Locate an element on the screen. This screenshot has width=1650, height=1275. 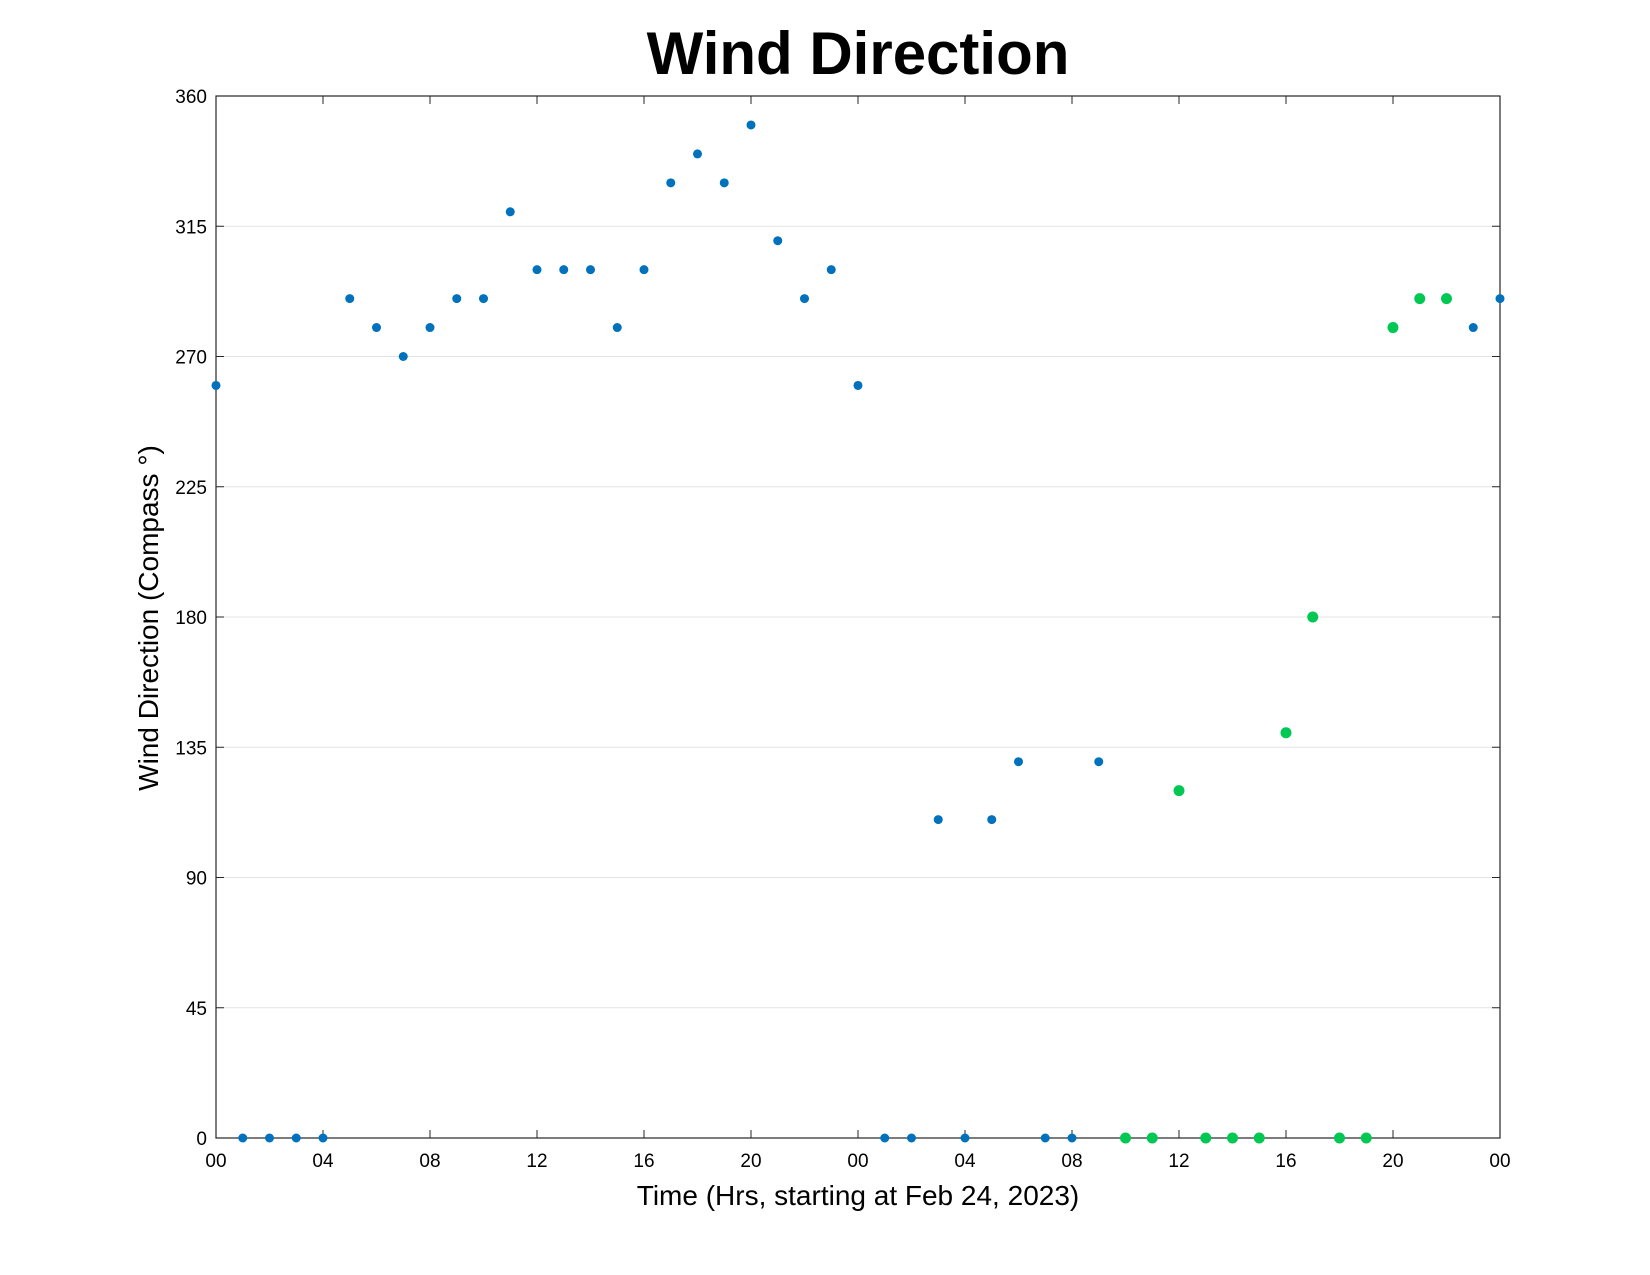
y-tick-label: 135 is located at coordinates (191, 748).